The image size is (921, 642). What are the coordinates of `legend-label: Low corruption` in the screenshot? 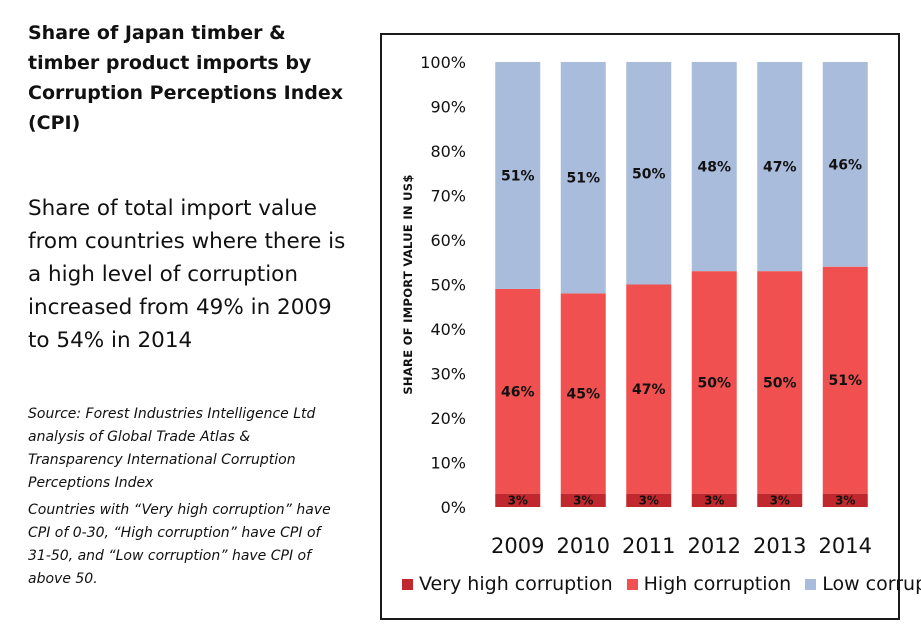 It's located at (871, 584).